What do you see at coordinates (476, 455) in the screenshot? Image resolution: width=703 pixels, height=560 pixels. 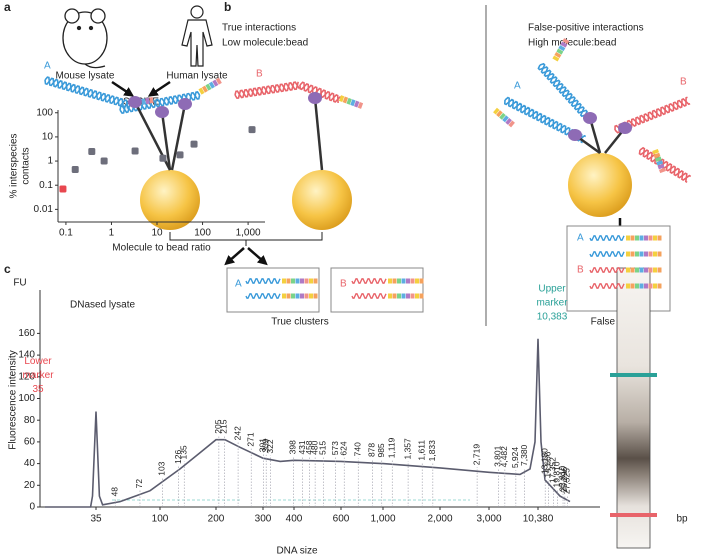 I see `peak-label: 2,719` at bounding box center [476, 455].